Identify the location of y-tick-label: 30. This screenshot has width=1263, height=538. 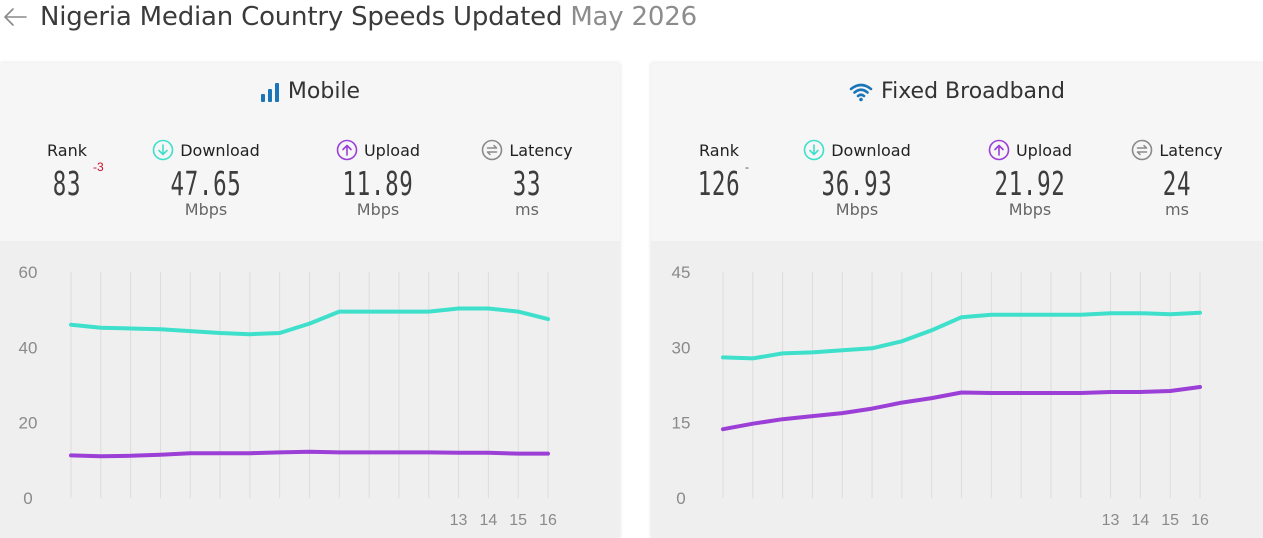
(681, 347).